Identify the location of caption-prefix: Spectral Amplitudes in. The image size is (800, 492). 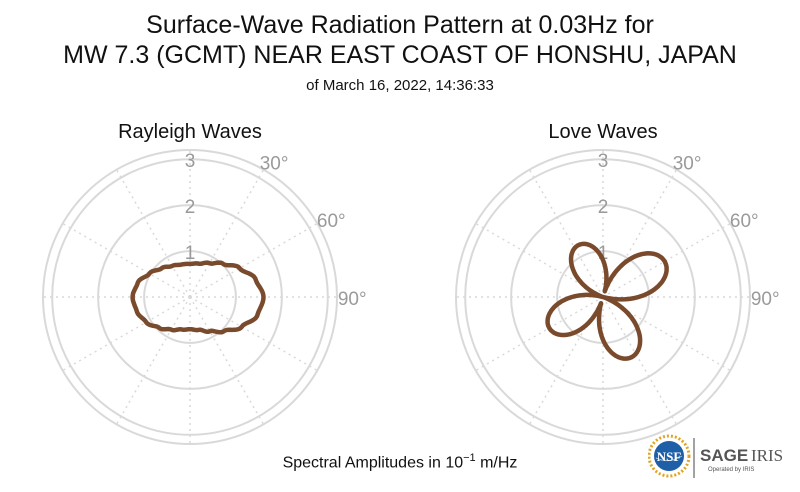
(364, 463).